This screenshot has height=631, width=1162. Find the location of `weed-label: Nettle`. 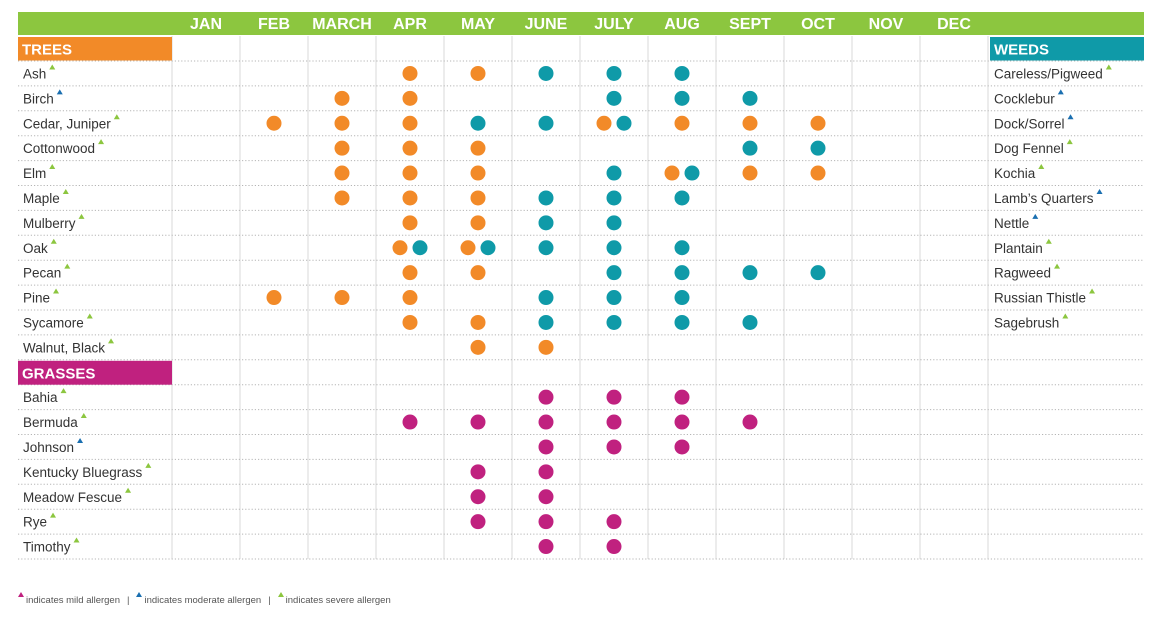

weed-label: Nettle is located at coordinates (1011, 223).